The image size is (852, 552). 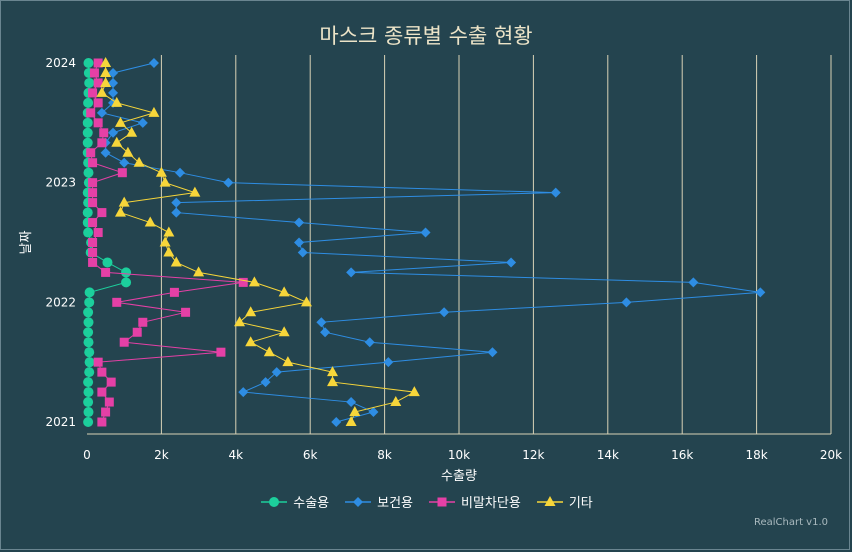 What do you see at coordinates (580, 503) in the screenshot?
I see `legend-label: 기타` at bounding box center [580, 503].